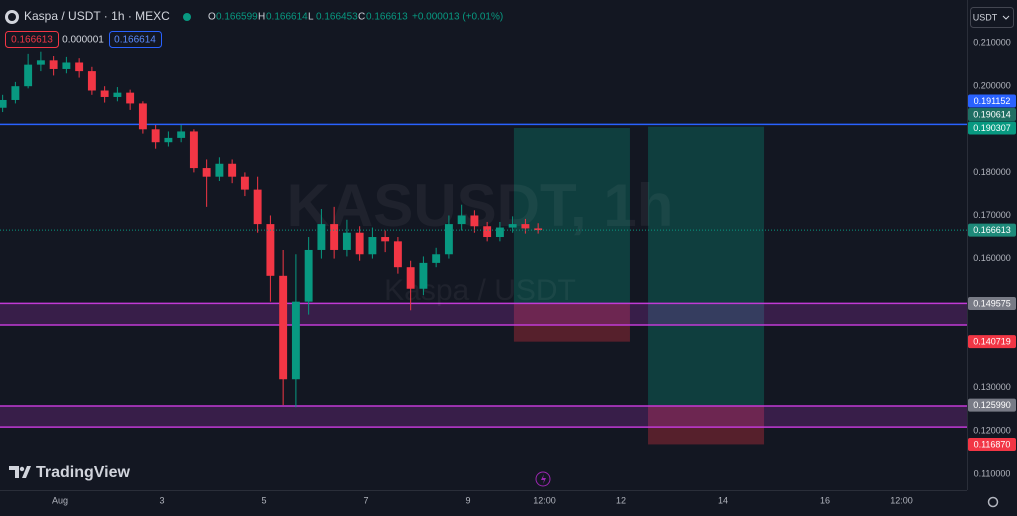 This screenshot has height=516, width=1017. Describe the element at coordinates (993, 502) in the screenshot. I see `settings-icon` at that location.